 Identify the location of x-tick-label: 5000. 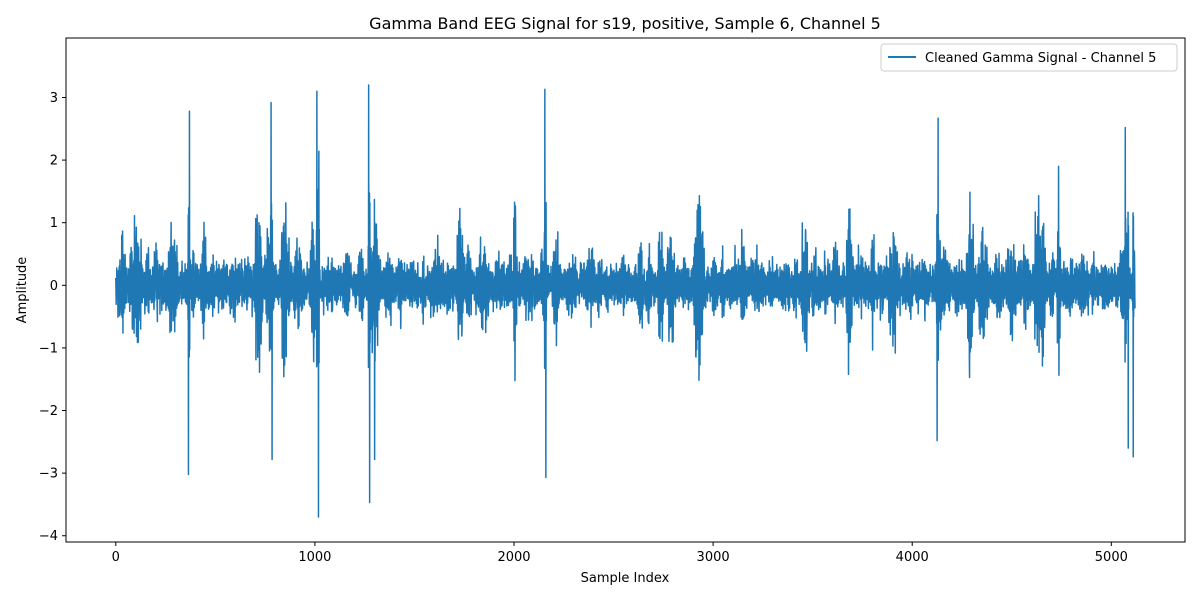
(1111, 557).